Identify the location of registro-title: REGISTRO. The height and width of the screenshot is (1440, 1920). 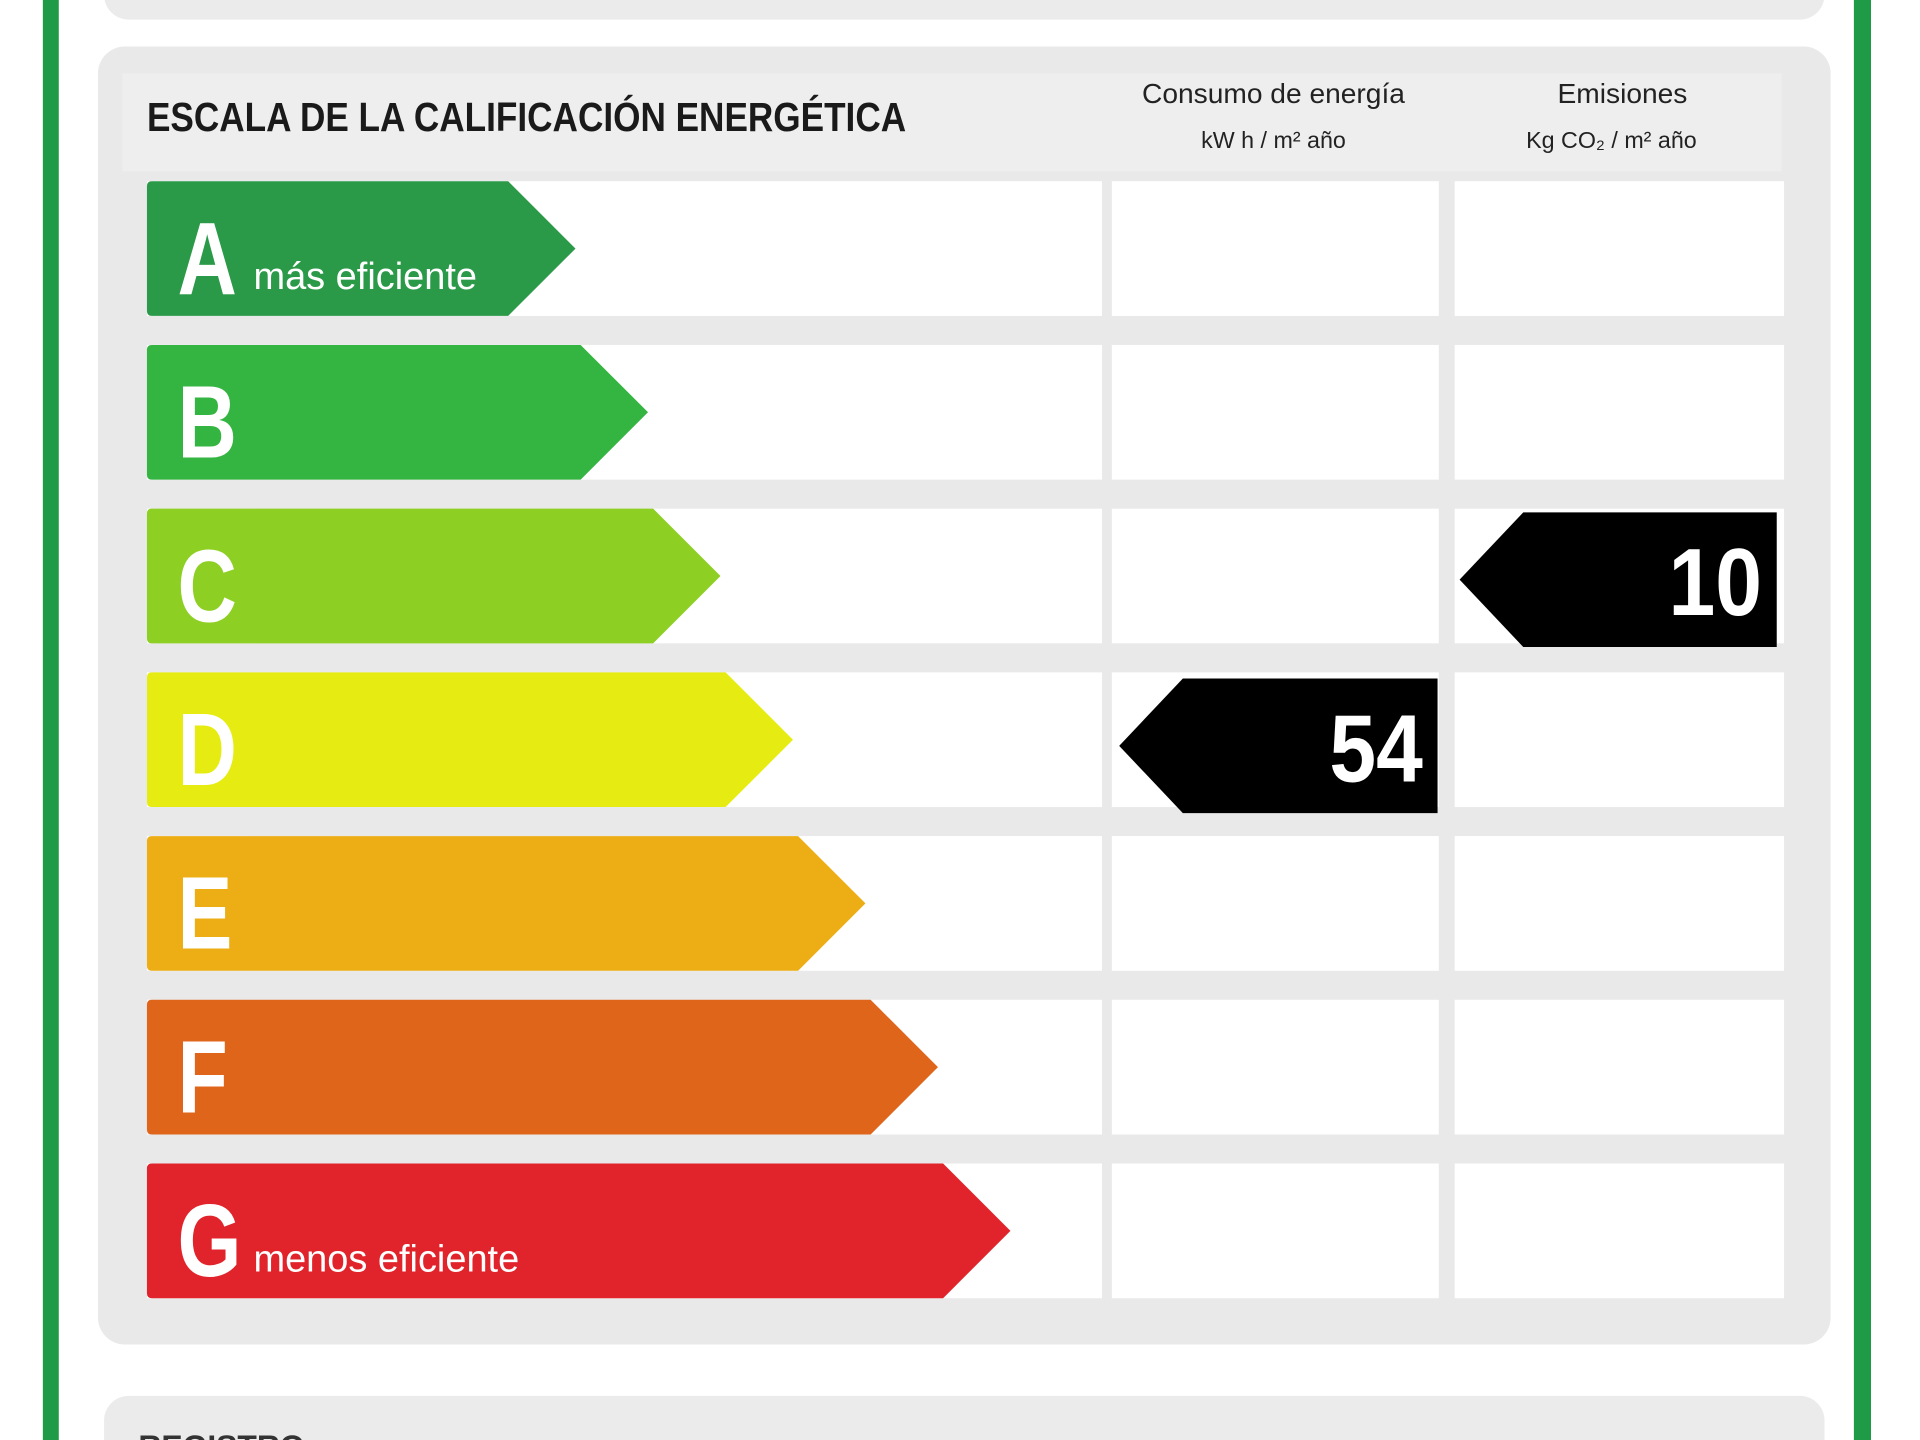
(221, 1434).